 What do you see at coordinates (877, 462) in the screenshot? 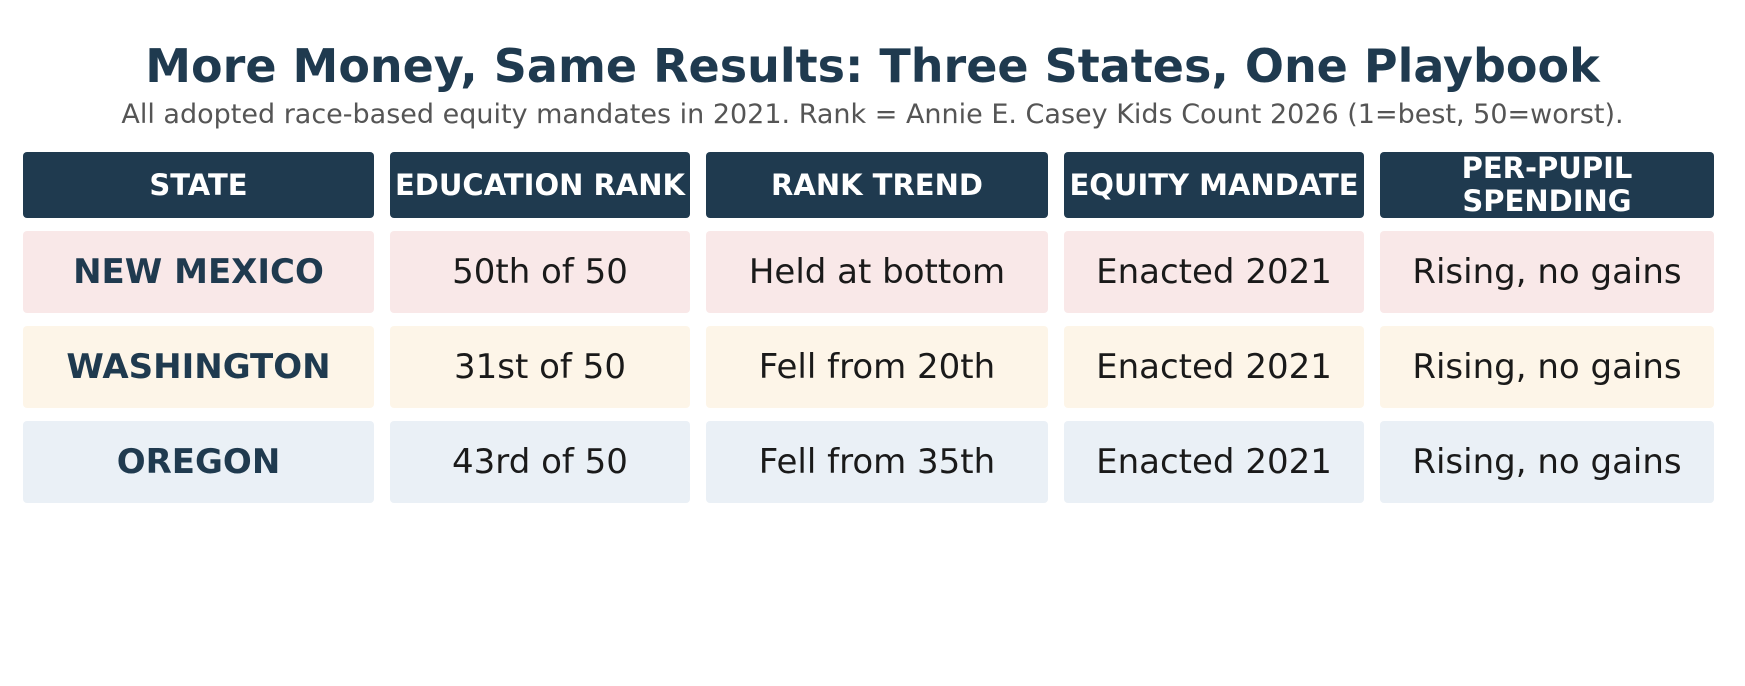
I see `table-cell-rank-trend: Fell from 35th` at bounding box center [877, 462].